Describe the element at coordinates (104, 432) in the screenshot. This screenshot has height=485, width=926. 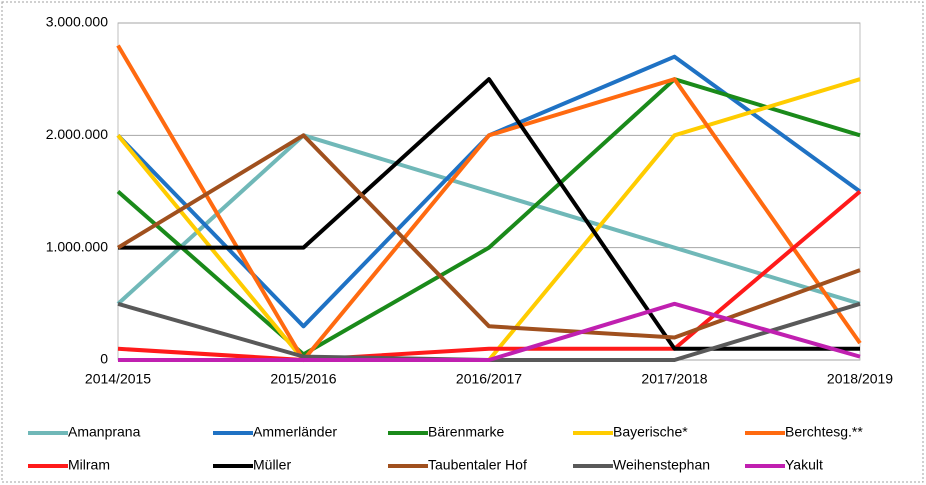
I see `legend-label: Amanprana` at that location.